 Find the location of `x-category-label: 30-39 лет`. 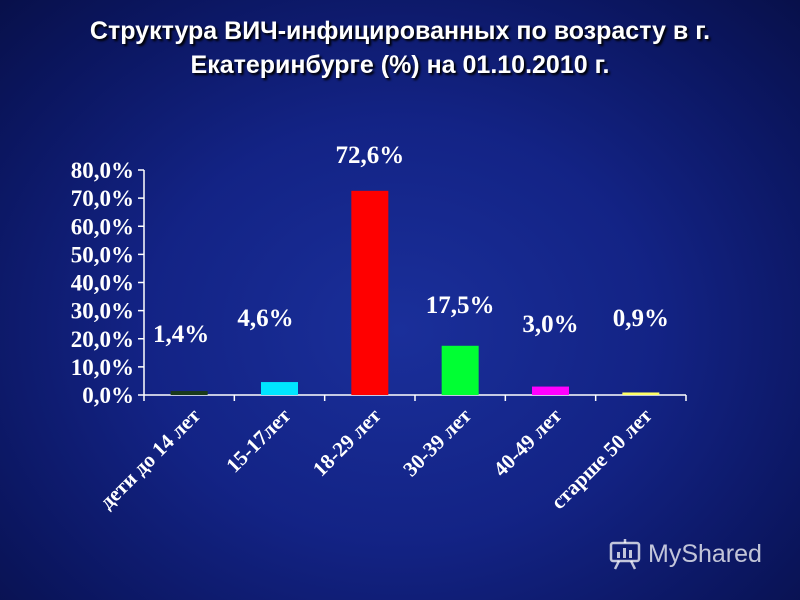

x-category-label: 30-39 лет is located at coordinates (437, 442).